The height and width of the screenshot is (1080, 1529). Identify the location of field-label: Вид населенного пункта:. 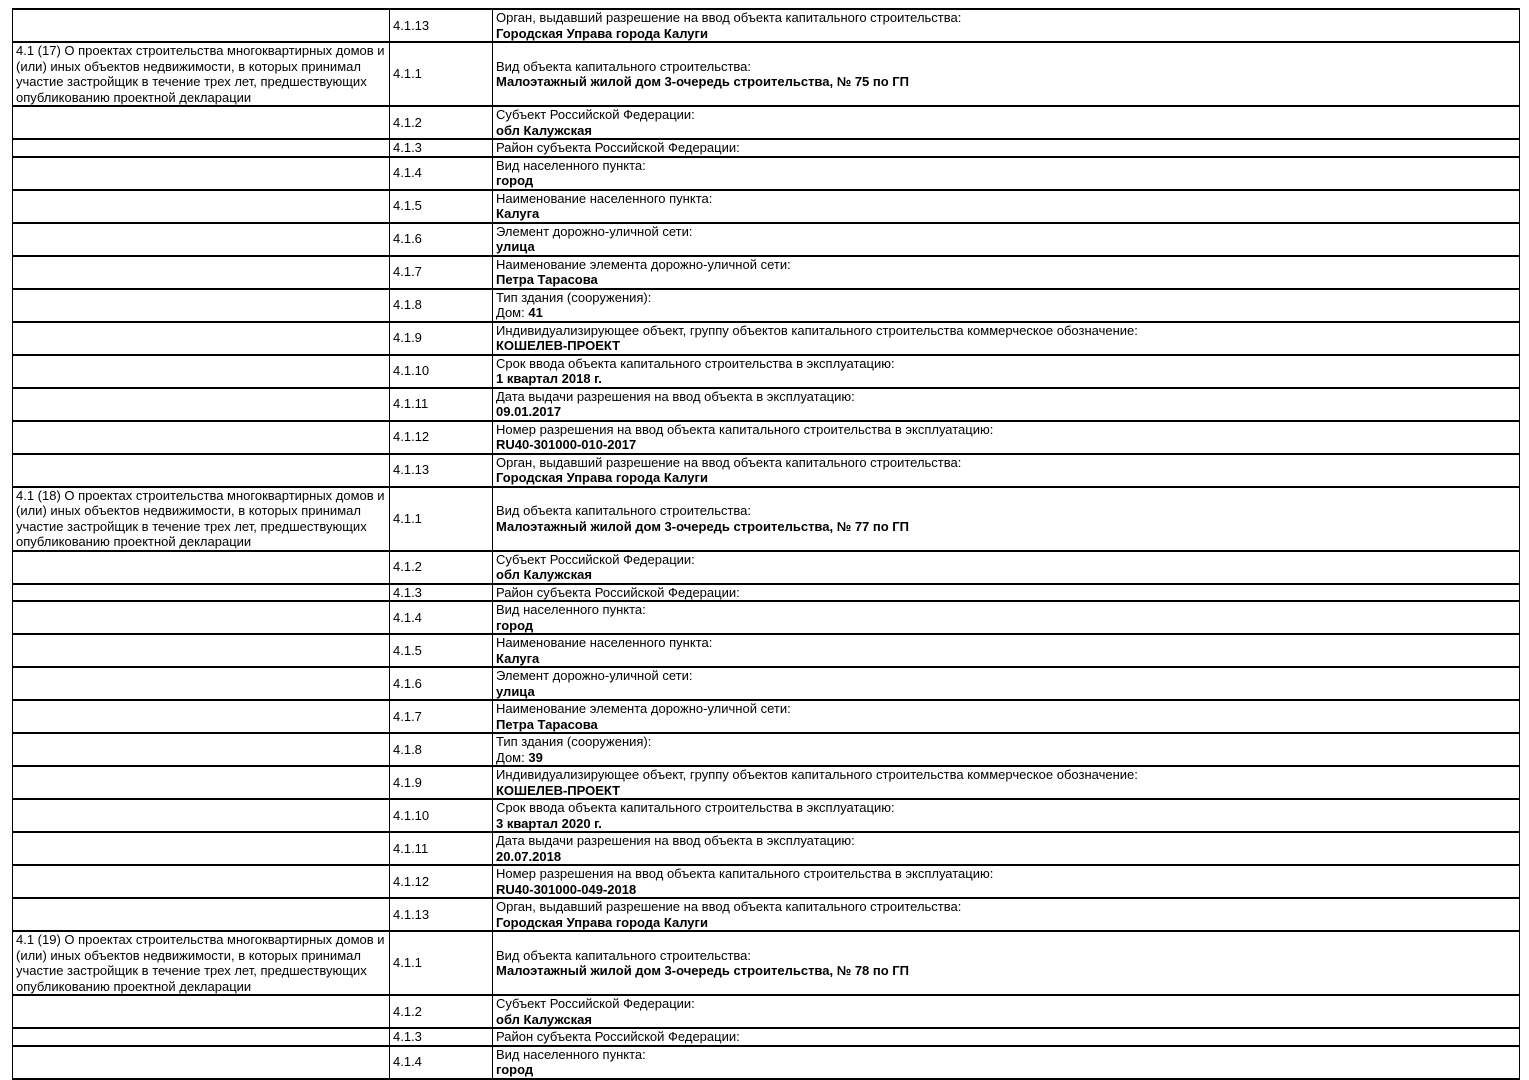
(571, 1054).